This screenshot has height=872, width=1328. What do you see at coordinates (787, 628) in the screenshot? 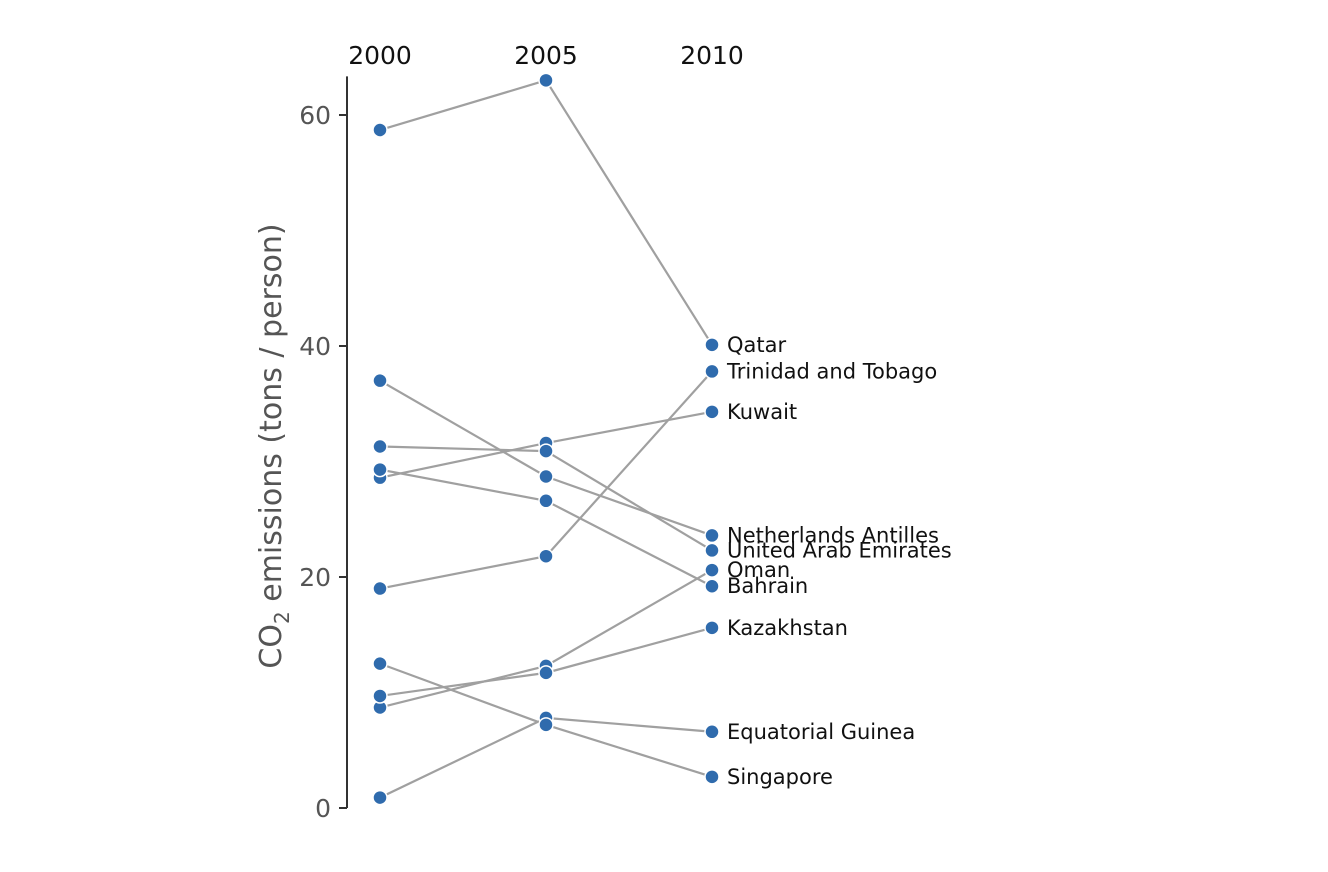
I see `country-label: Kazakhstan` at bounding box center [787, 628].